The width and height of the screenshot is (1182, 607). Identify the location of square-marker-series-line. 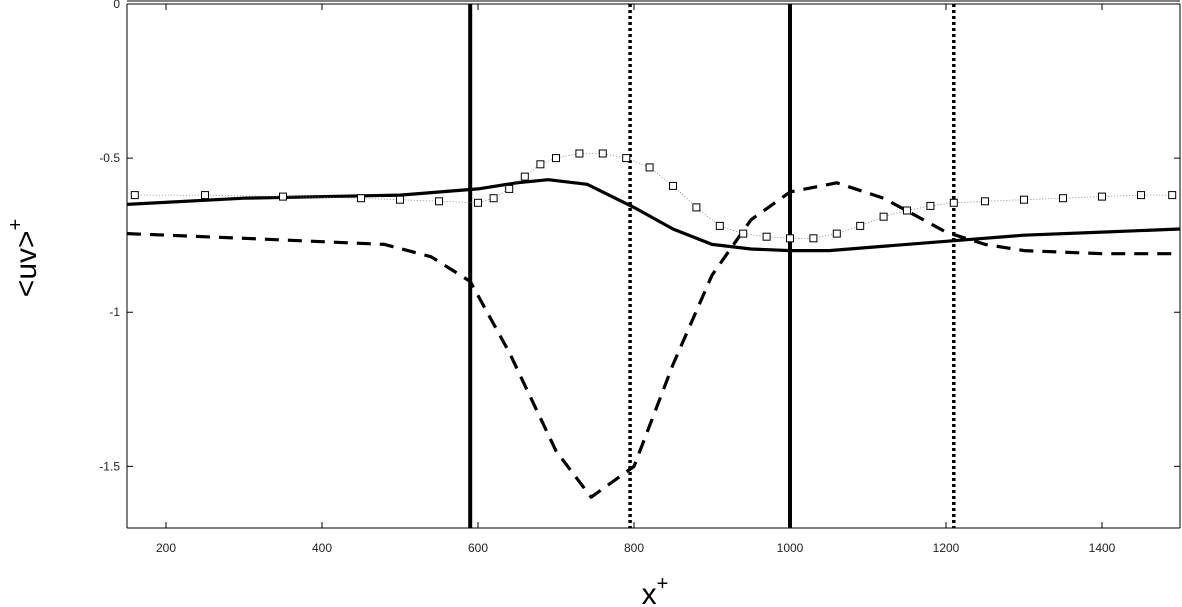
(653, 196).